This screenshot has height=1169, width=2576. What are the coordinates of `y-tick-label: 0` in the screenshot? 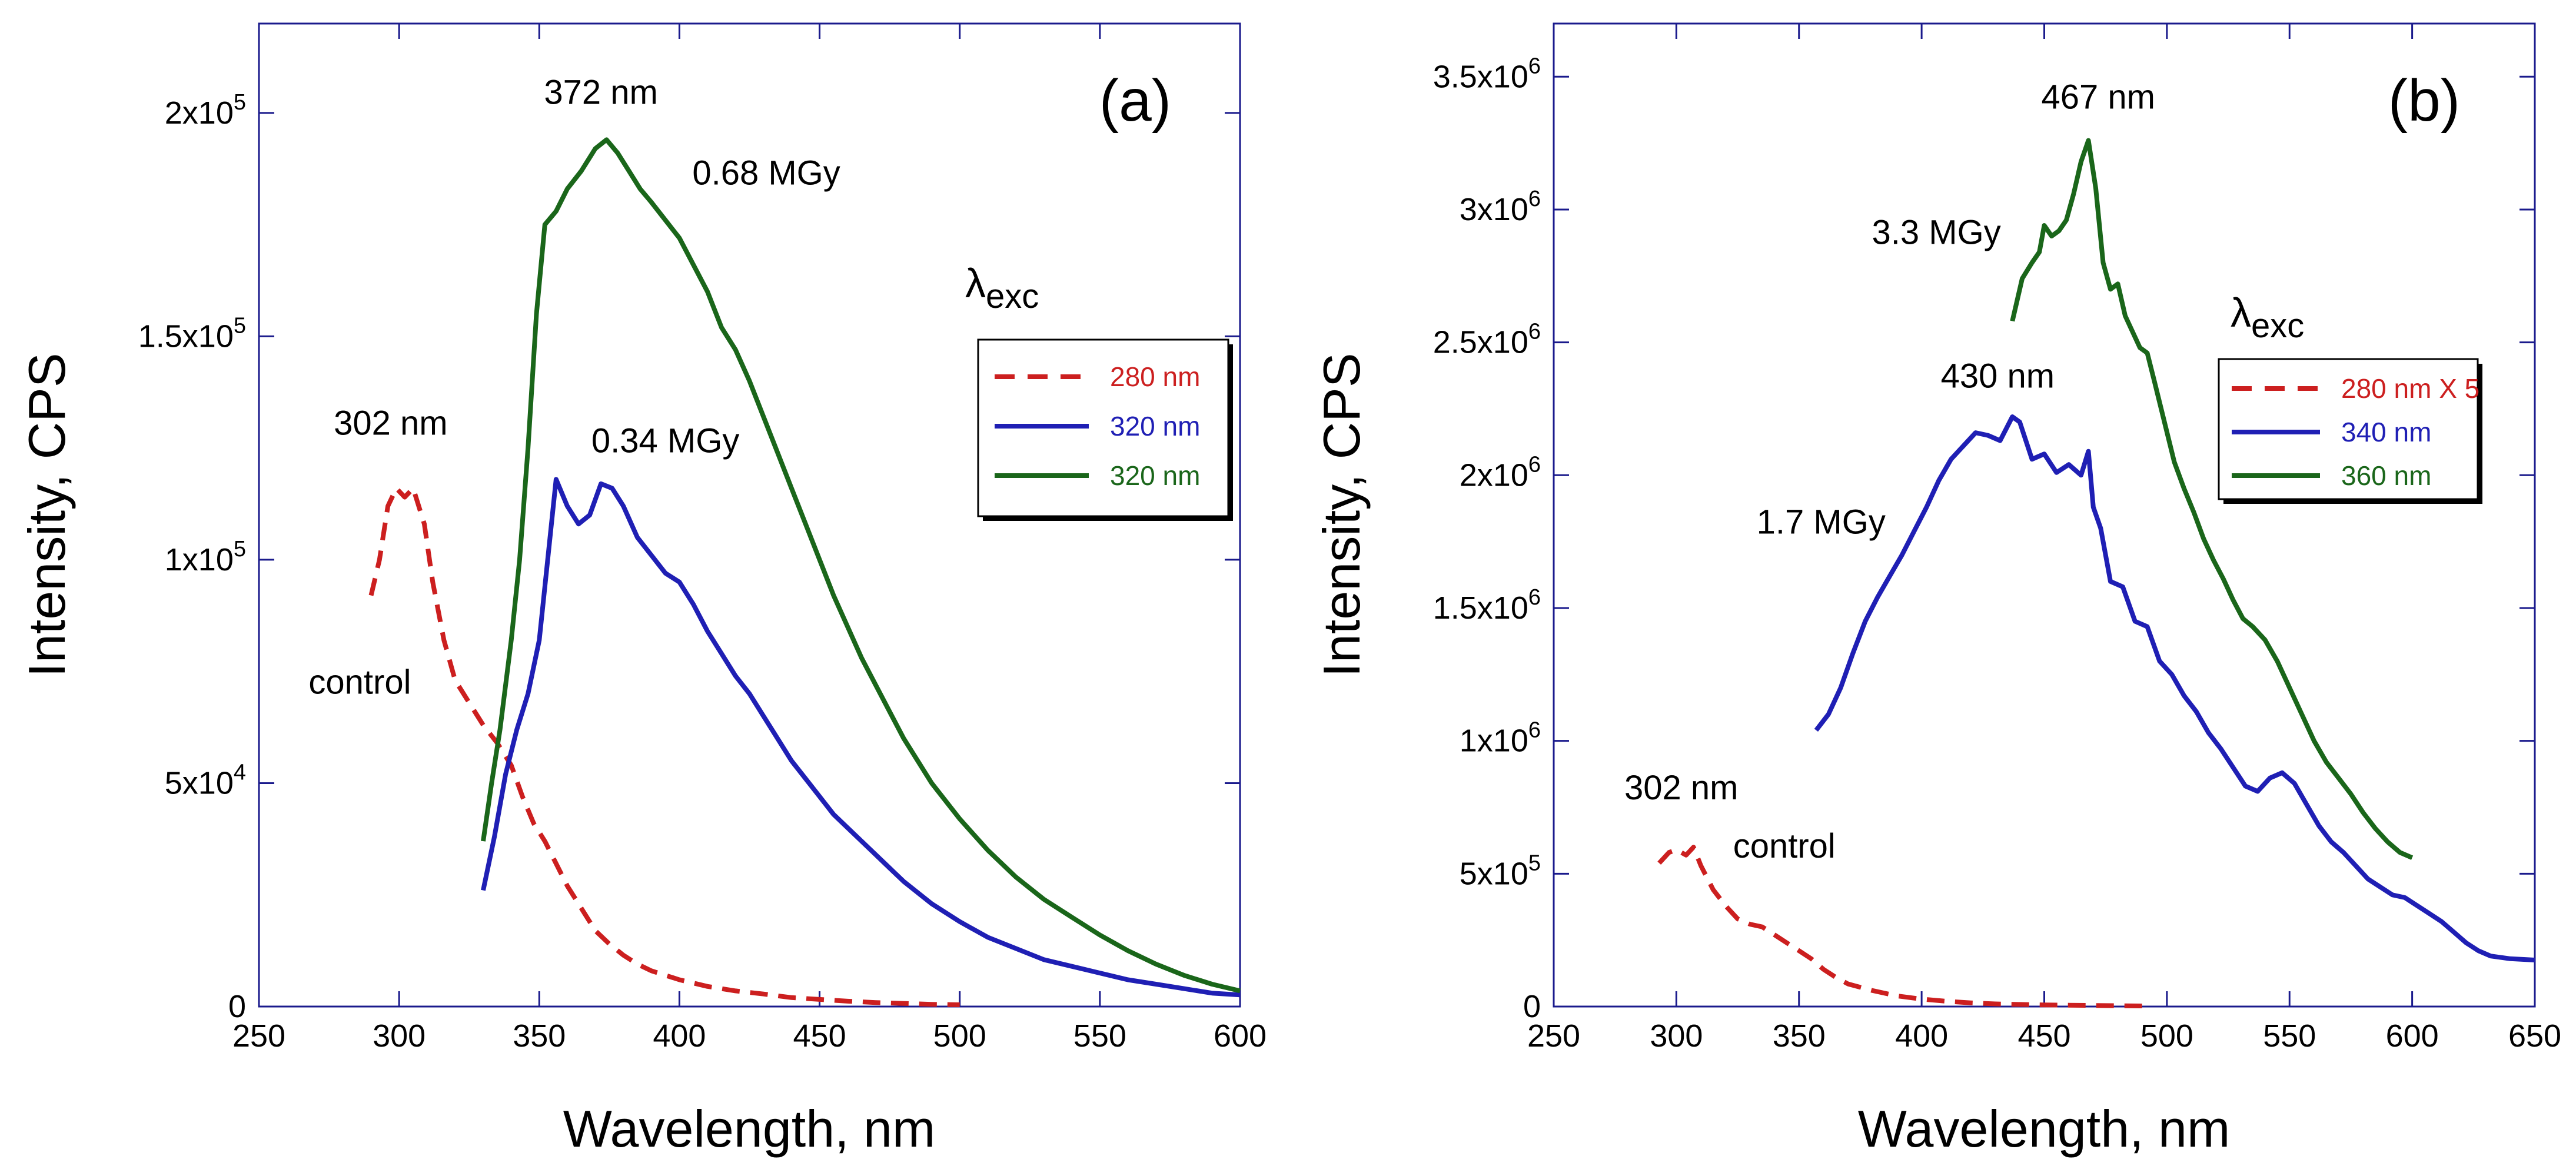 It's located at (1532, 1006).